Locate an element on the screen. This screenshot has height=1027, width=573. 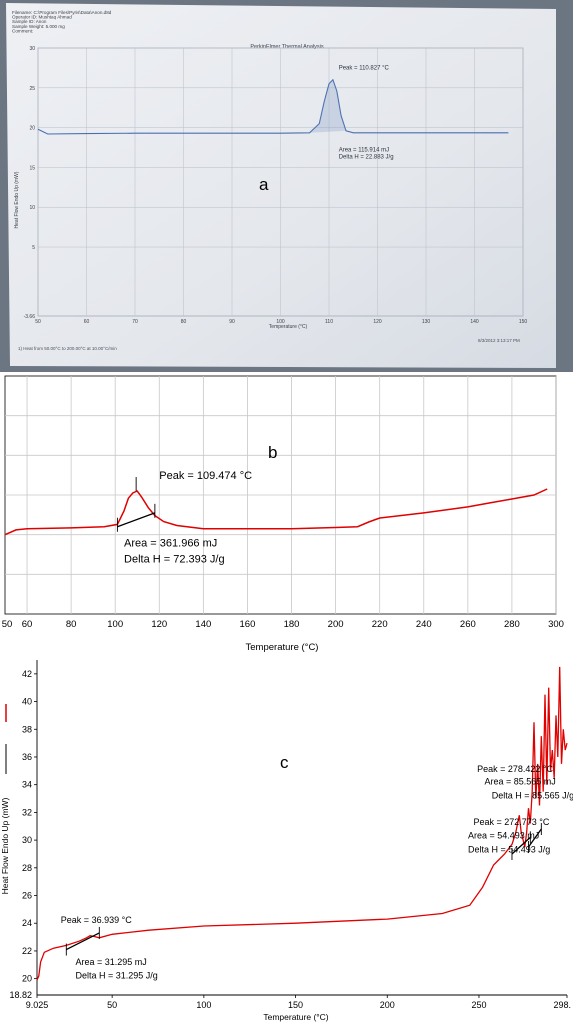
y-tick-label: 25 is located at coordinates (32, 89).